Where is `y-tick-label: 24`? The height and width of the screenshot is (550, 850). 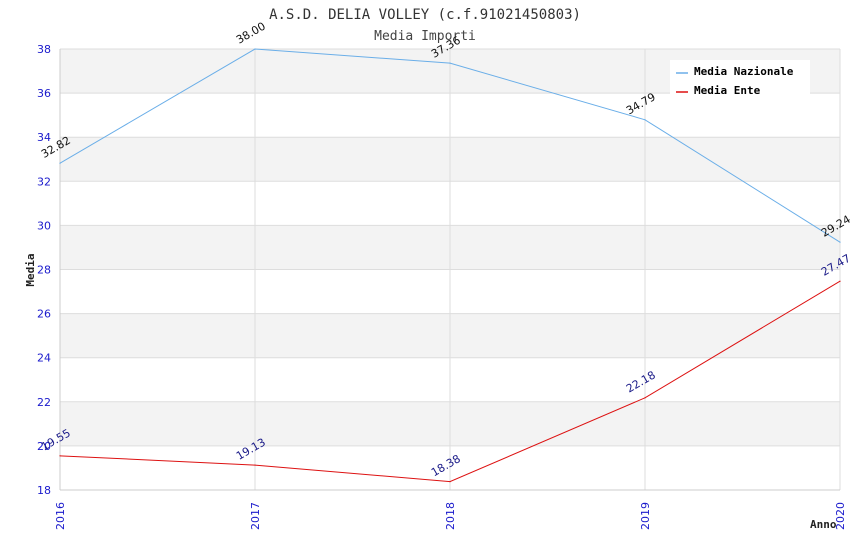 y-tick-label: 24 is located at coordinates (44, 358).